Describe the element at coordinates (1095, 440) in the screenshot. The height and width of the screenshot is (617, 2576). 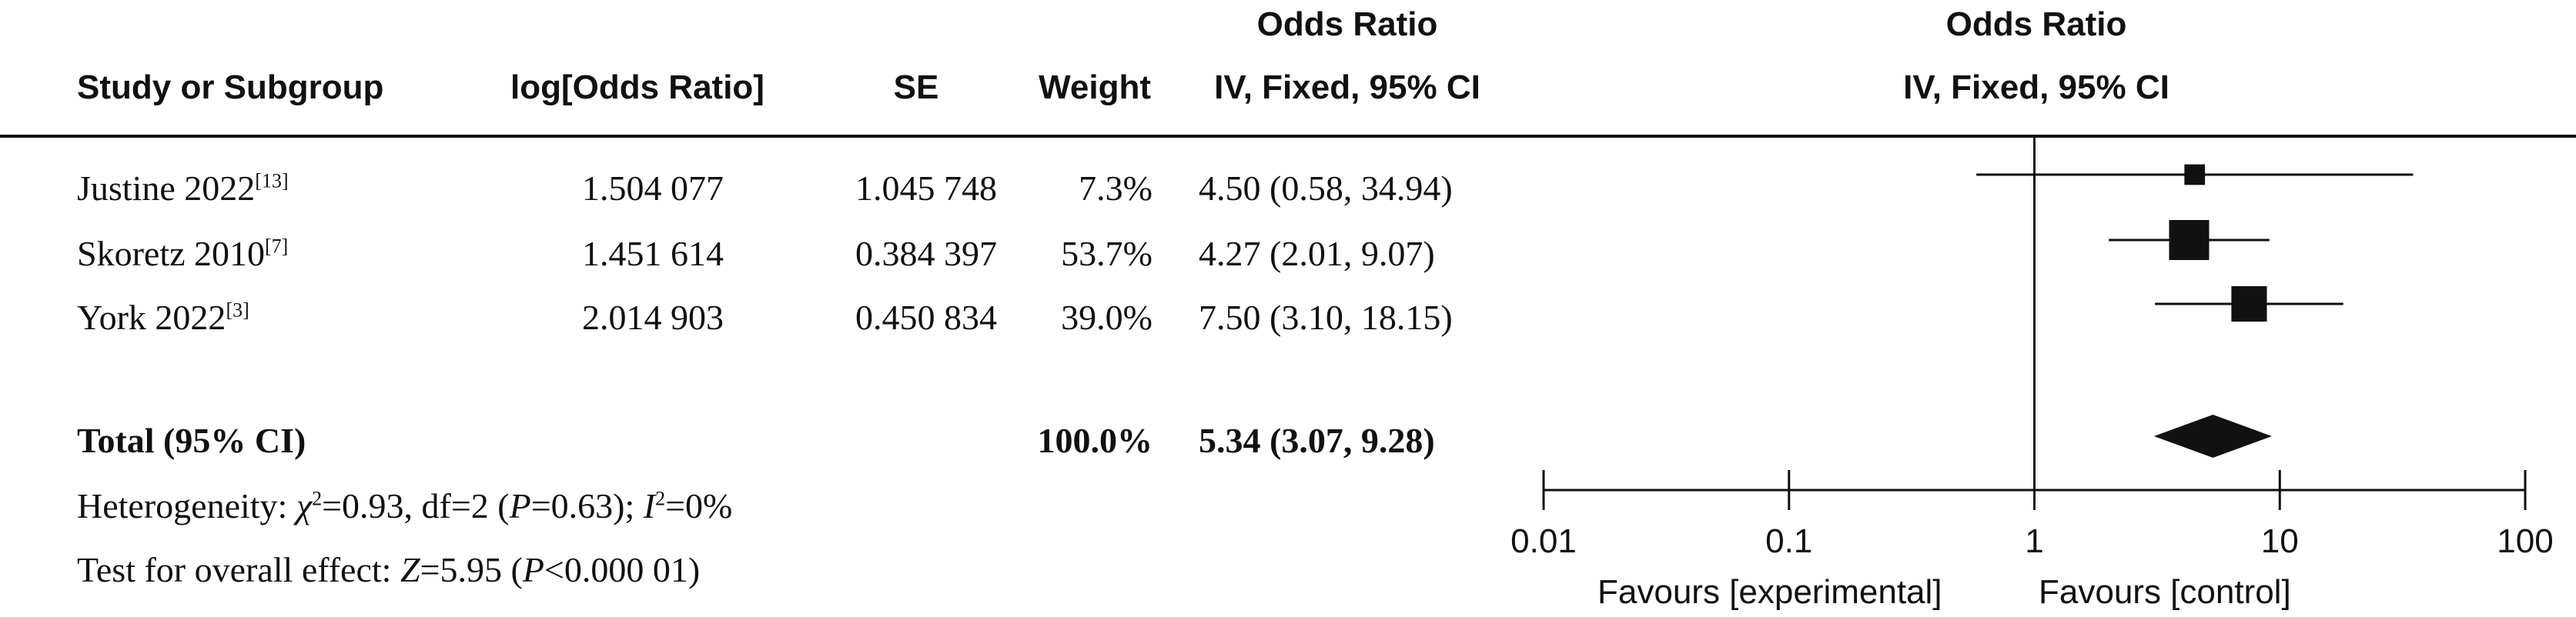
I see `total-weight: 100.0%` at that location.